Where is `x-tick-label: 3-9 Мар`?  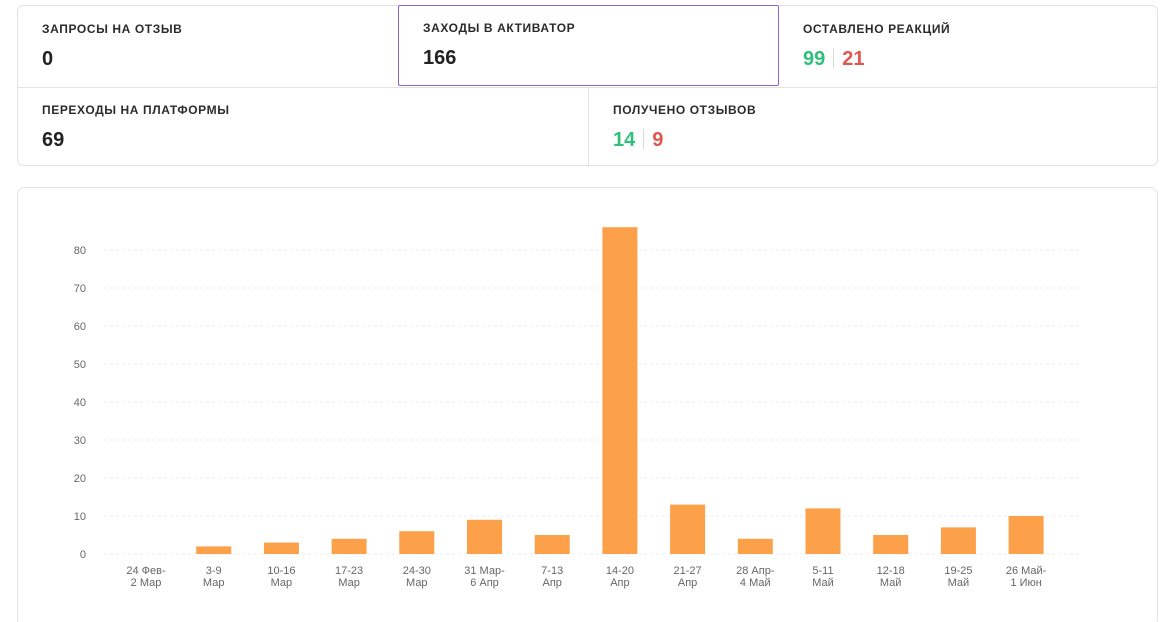
x-tick-label: 3-9 Мар is located at coordinates (214, 577).